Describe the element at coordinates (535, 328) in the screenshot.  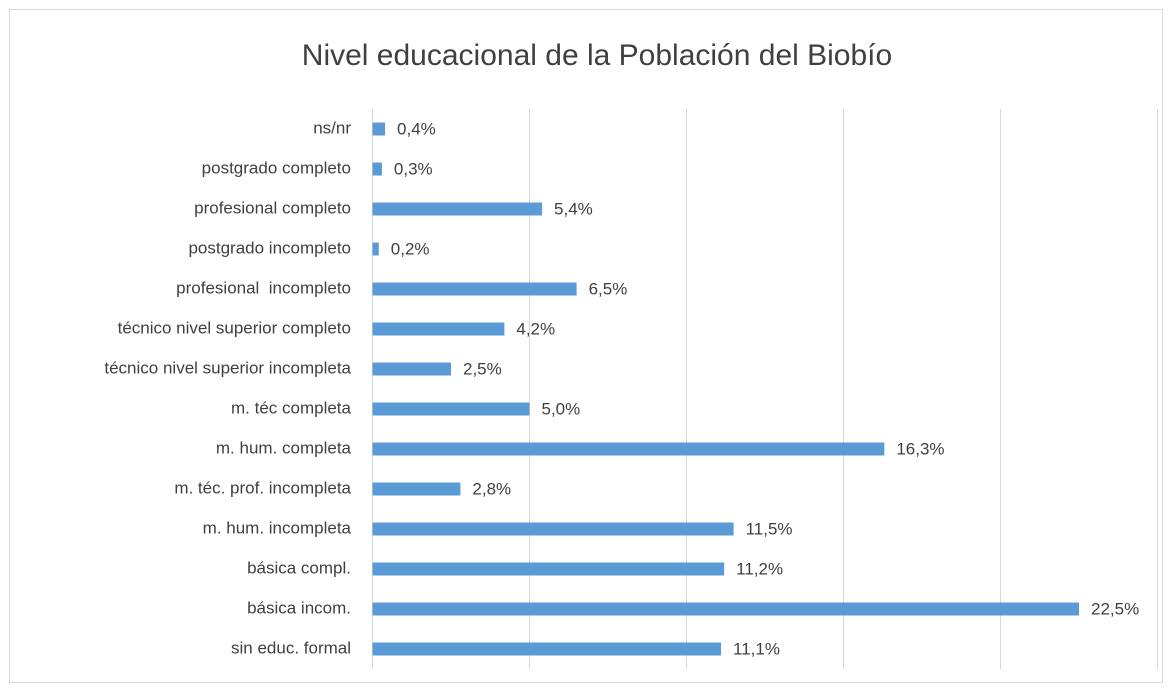
I see `data-label: 4,2%` at that location.